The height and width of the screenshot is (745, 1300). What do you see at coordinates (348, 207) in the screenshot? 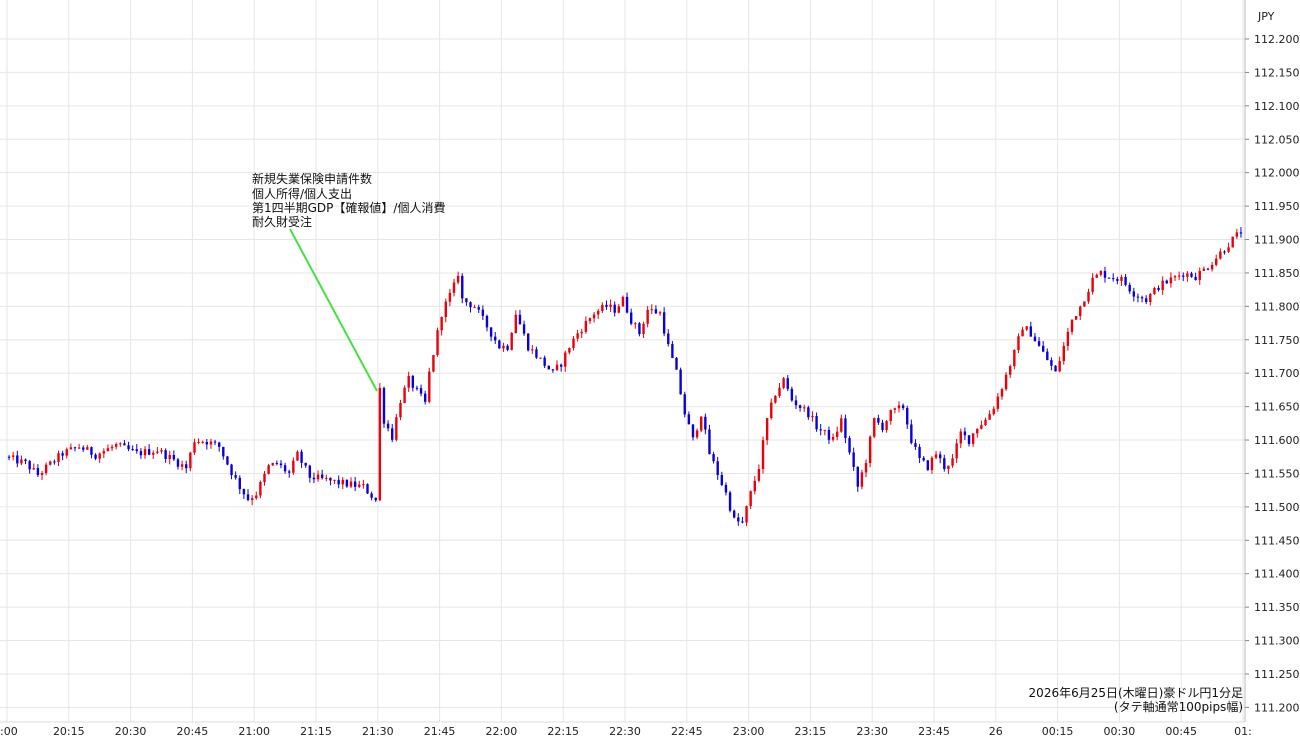
I see `annotation-line-3: 第1四半期GDP【確報値】/個人消費` at bounding box center [348, 207].